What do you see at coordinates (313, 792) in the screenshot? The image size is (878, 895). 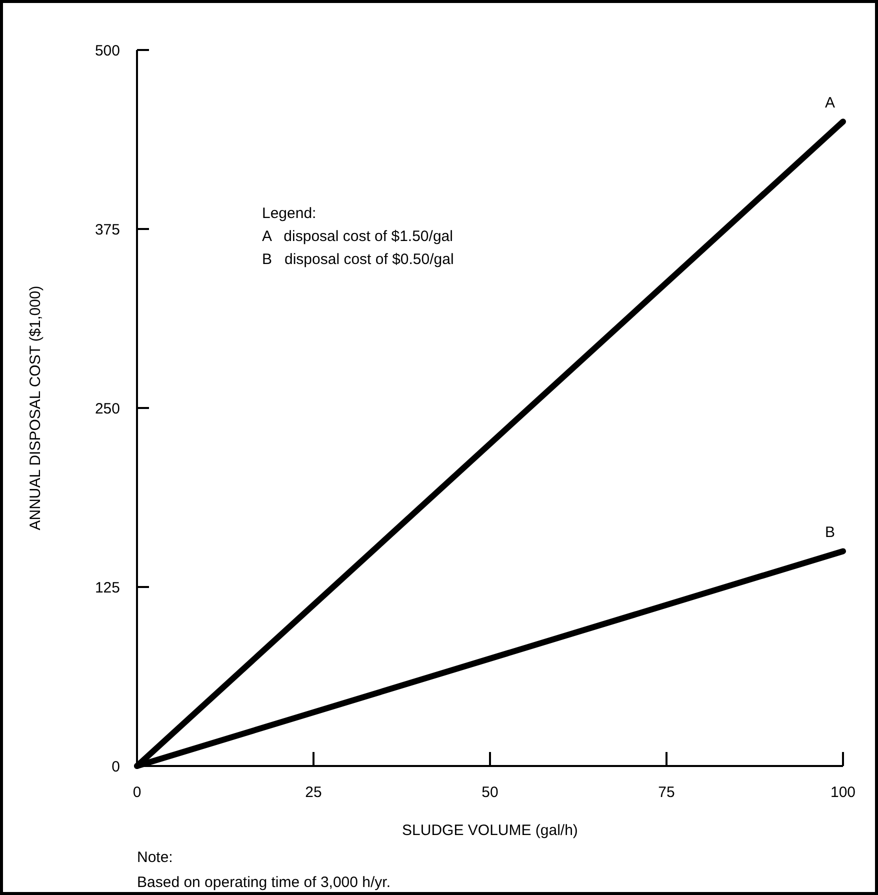 I see `x-tick-label: 25` at bounding box center [313, 792].